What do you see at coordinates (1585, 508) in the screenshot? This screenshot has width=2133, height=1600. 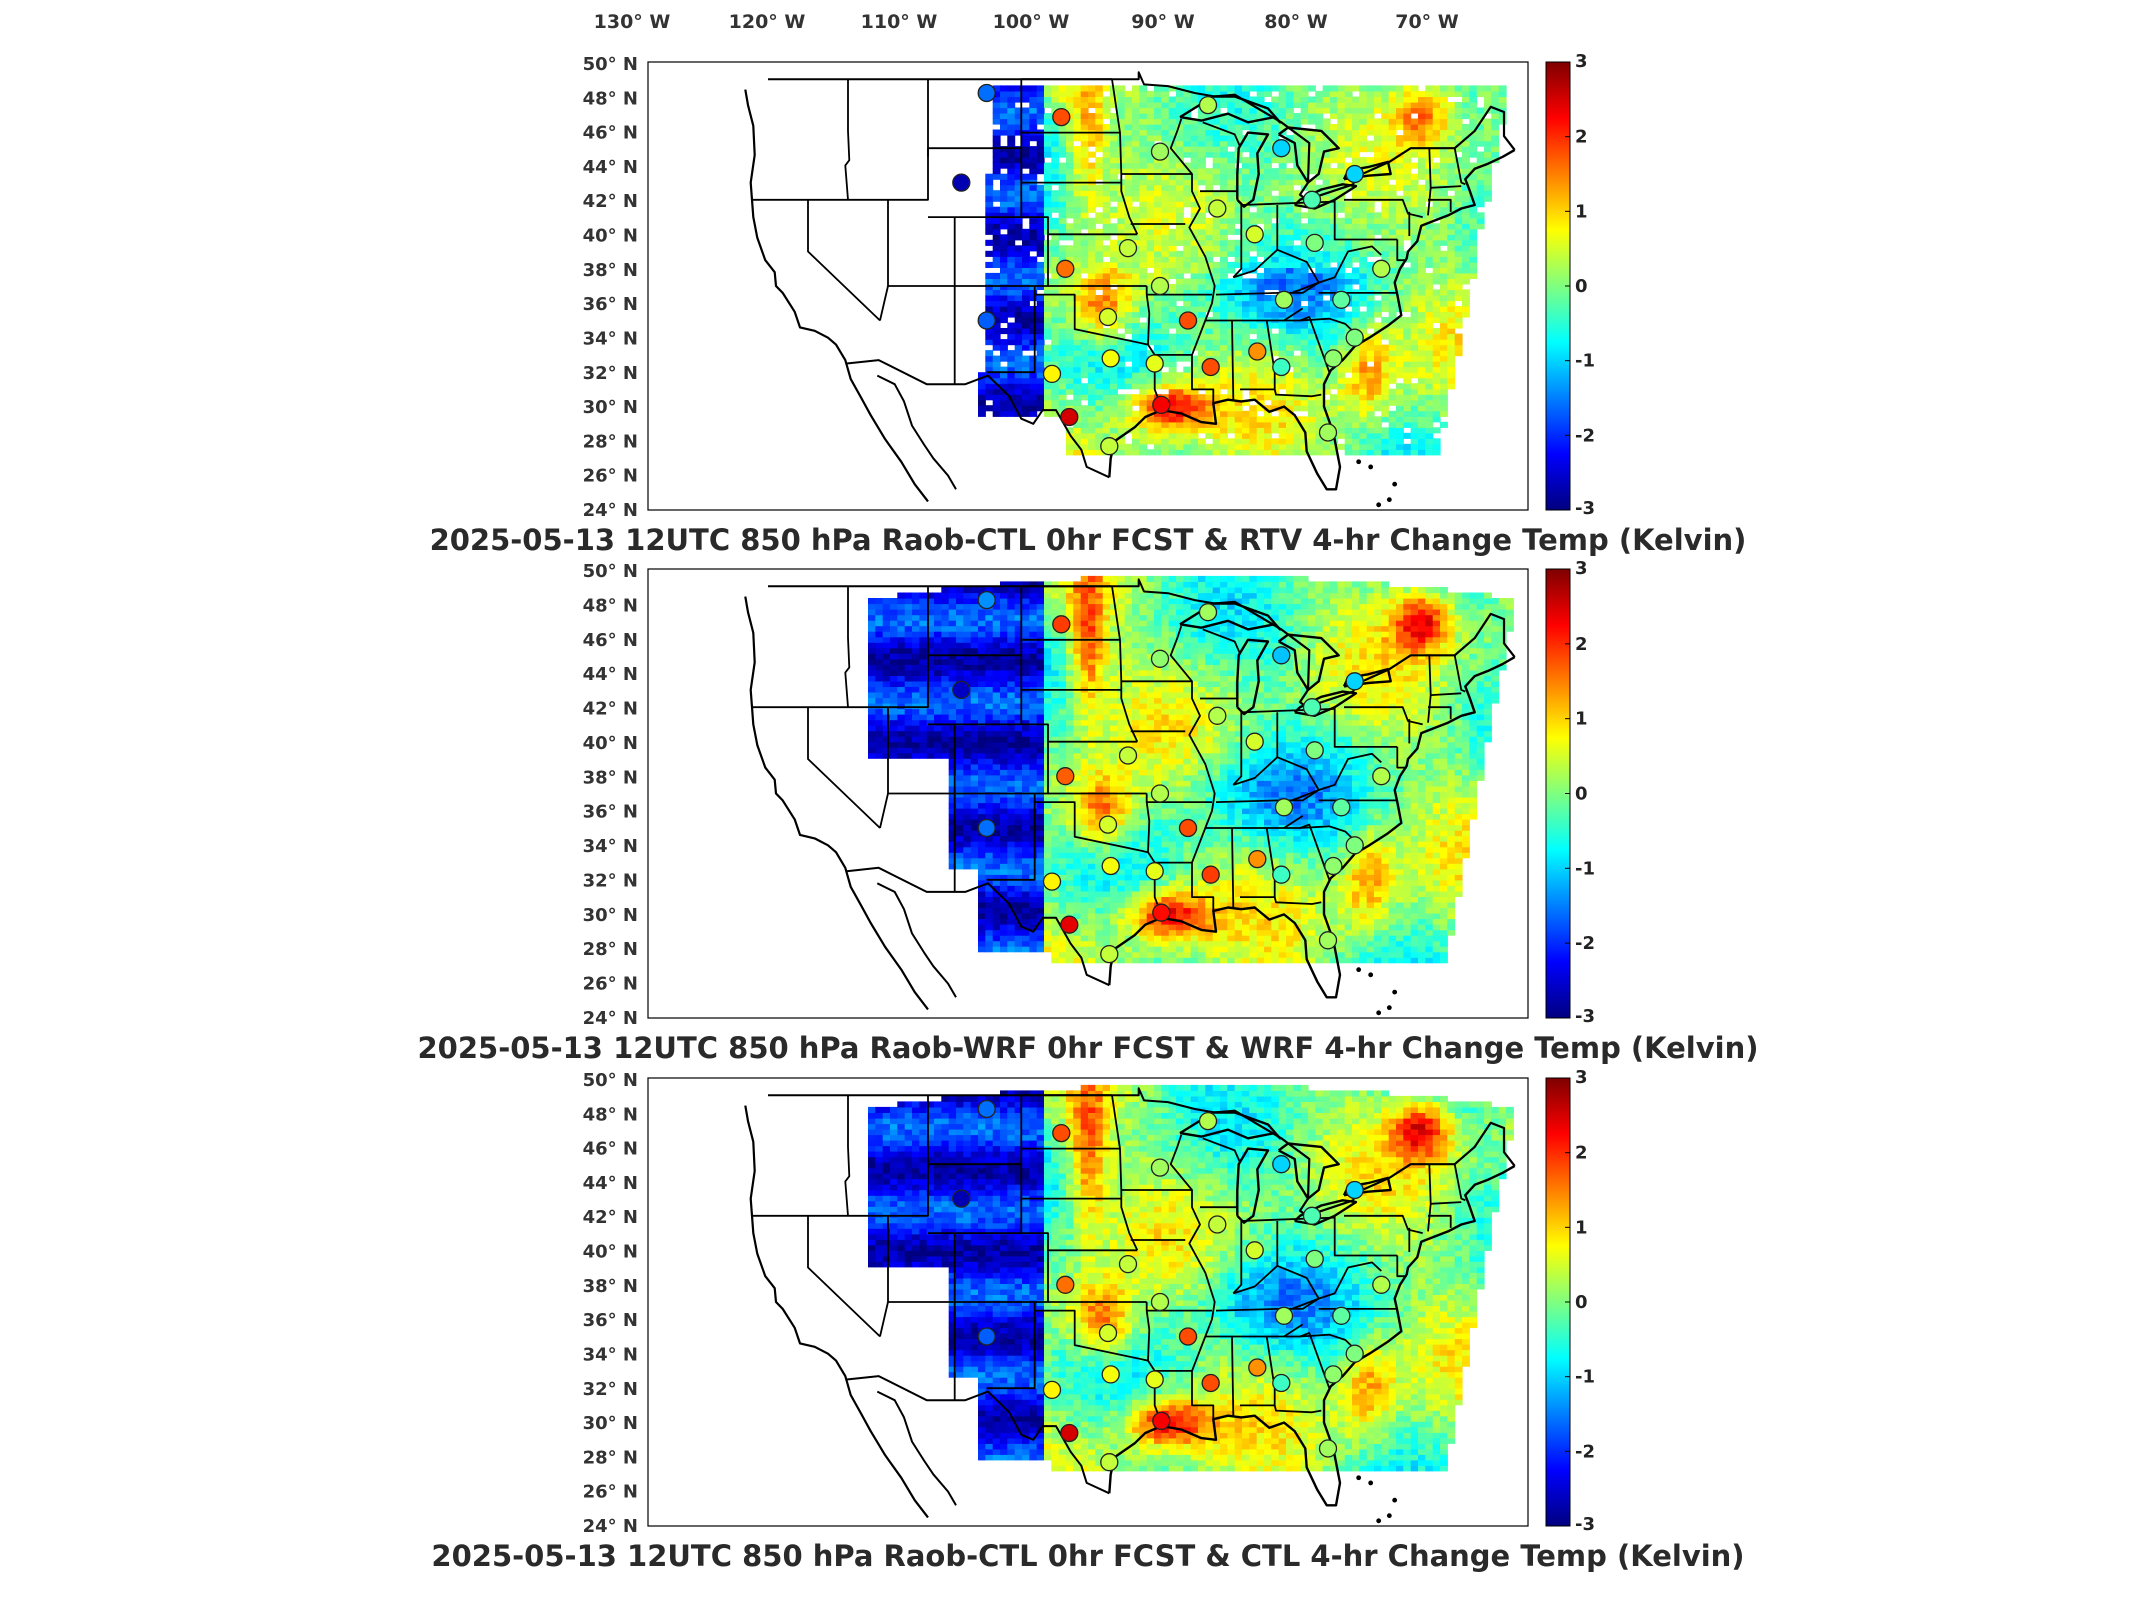 I see `colorbar-tick-label: -3` at bounding box center [1585, 508].